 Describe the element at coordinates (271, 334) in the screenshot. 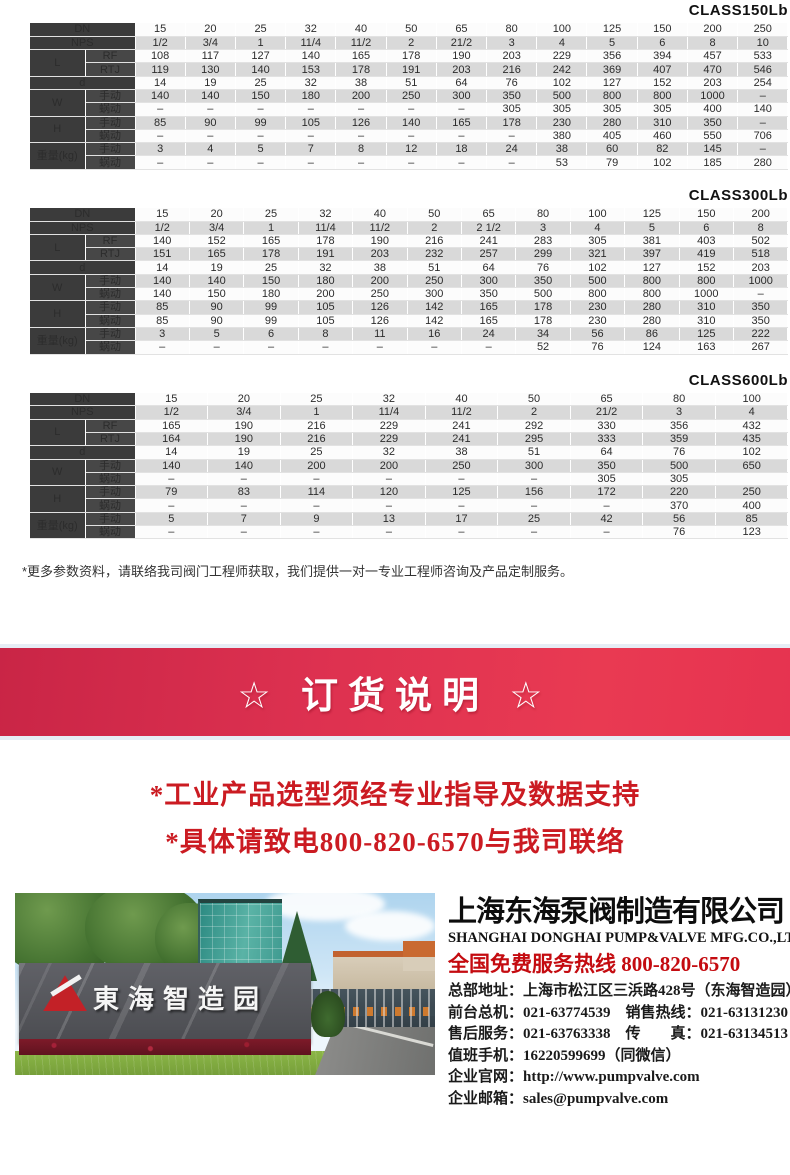

I see `table-cell: 6` at that location.